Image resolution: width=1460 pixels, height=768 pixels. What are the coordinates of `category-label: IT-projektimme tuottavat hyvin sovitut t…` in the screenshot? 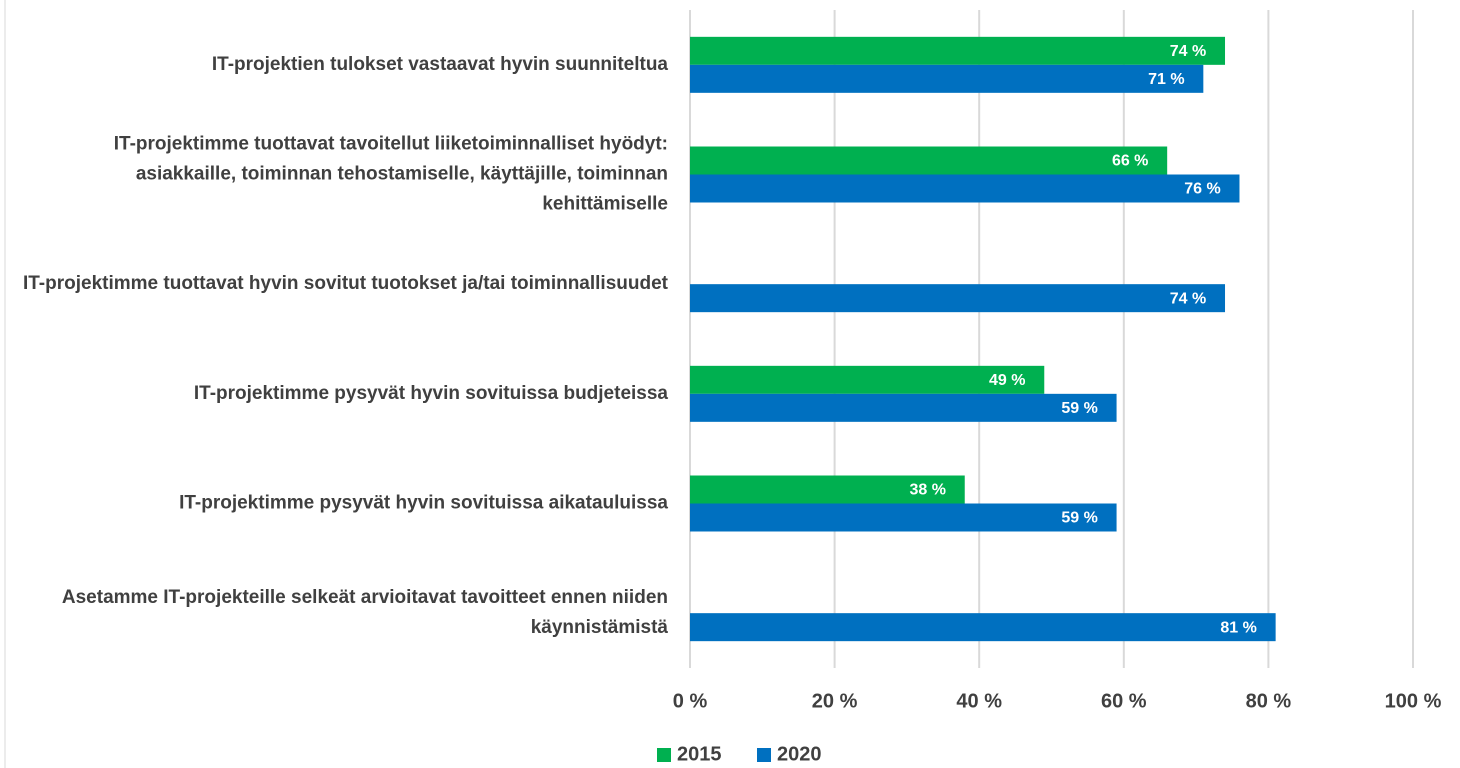 It's located at (346, 283).